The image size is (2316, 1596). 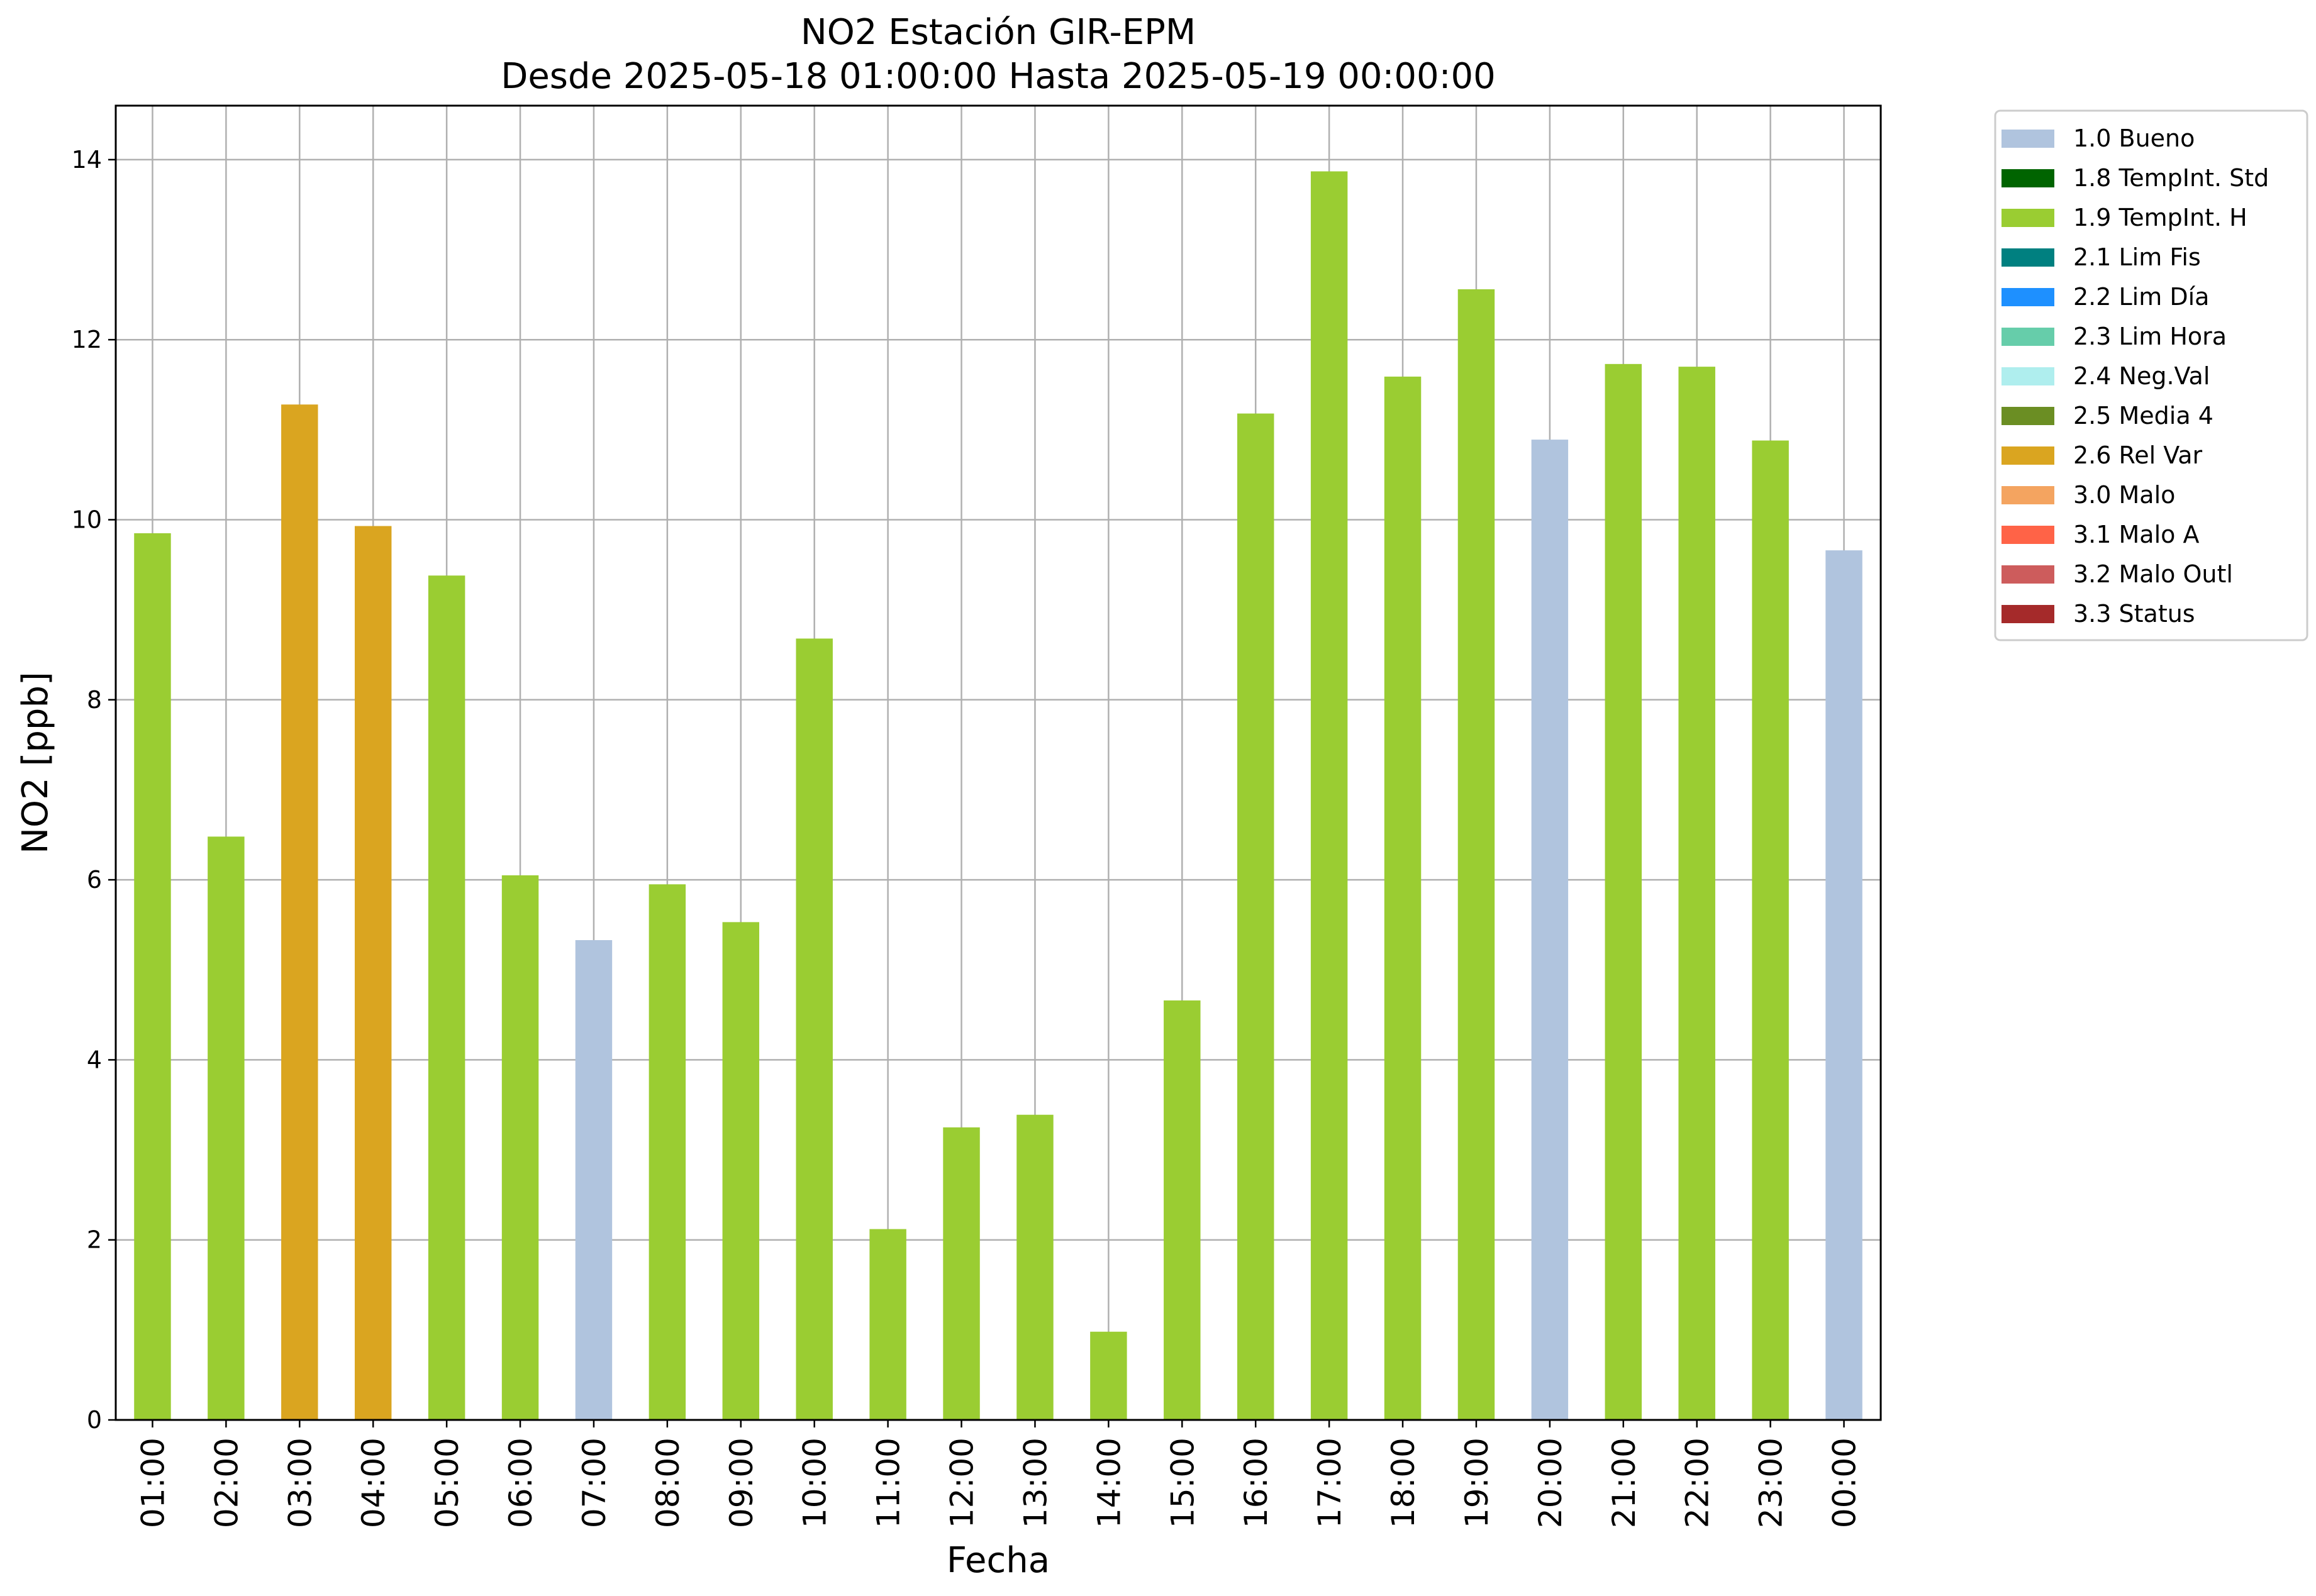 What do you see at coordinates (94, 1240) in the screenshot?
I see `y-tick-label: 2` at bounding box center [94, 1240].